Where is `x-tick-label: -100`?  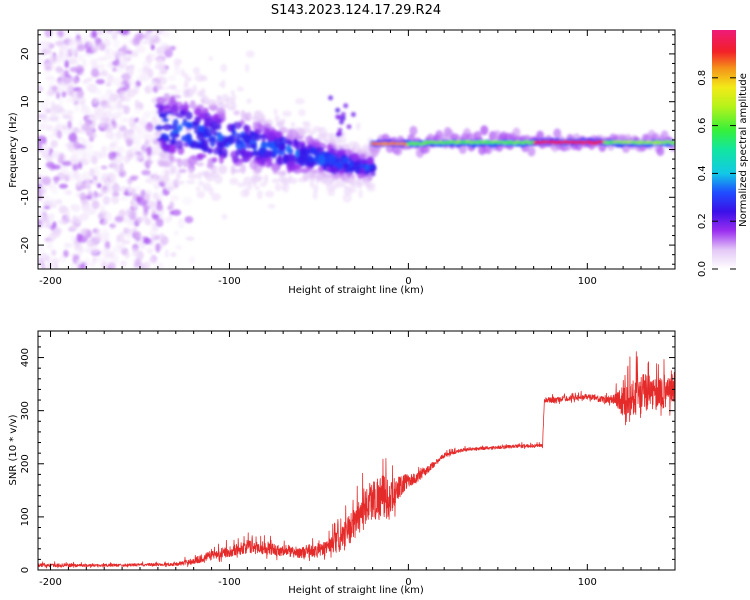 x-tick-label: -100 is located at coordinates (229, 582).